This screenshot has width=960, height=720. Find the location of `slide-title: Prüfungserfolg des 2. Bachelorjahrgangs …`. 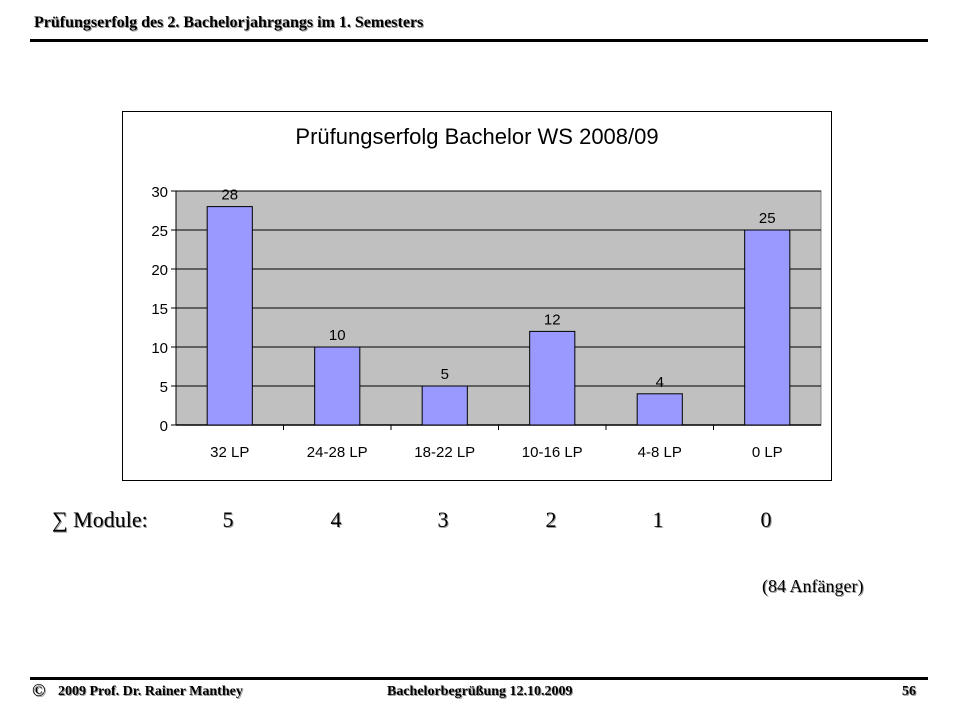

slide-title: Prüfungserfolg des 2. Bachelorjahrgangs … is located at coordinates (229, 22).